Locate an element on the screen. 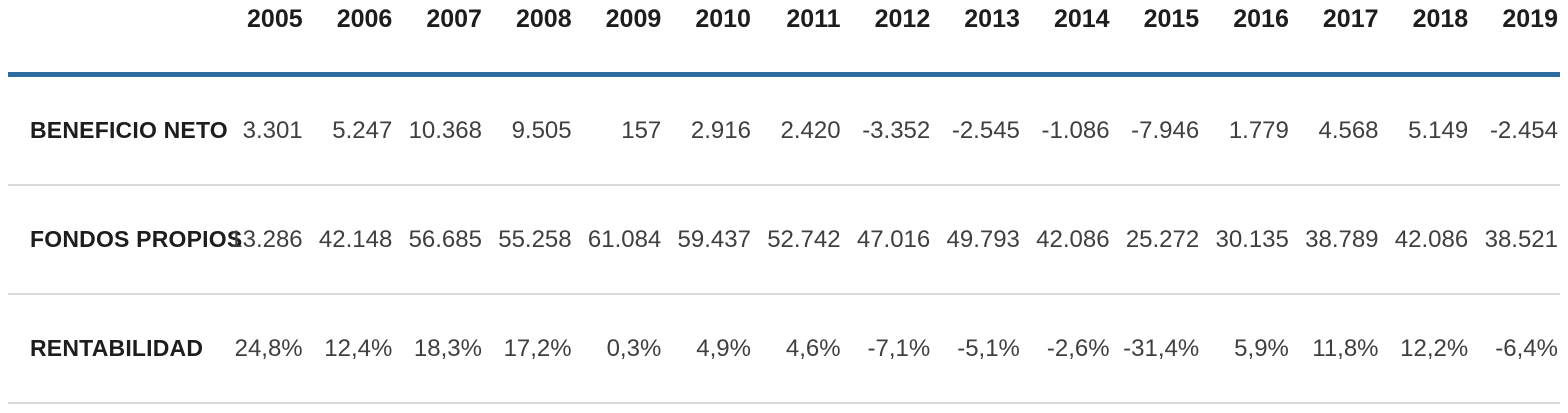 The height and width of the screenshot is (413, 1568). cell: -2.454 is located at coordinates (1515, 130).